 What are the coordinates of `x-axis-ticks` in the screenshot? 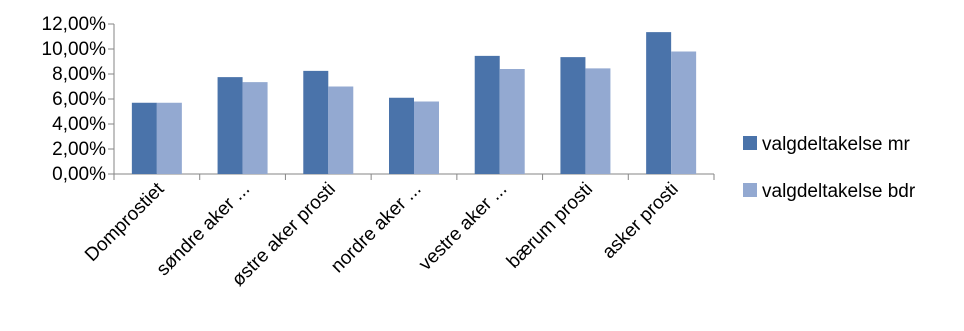 It's located at (414, 177).